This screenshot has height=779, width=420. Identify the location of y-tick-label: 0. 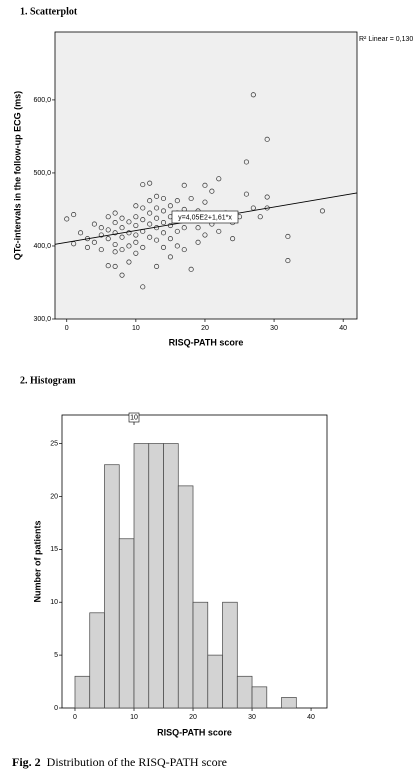
(56, 708).